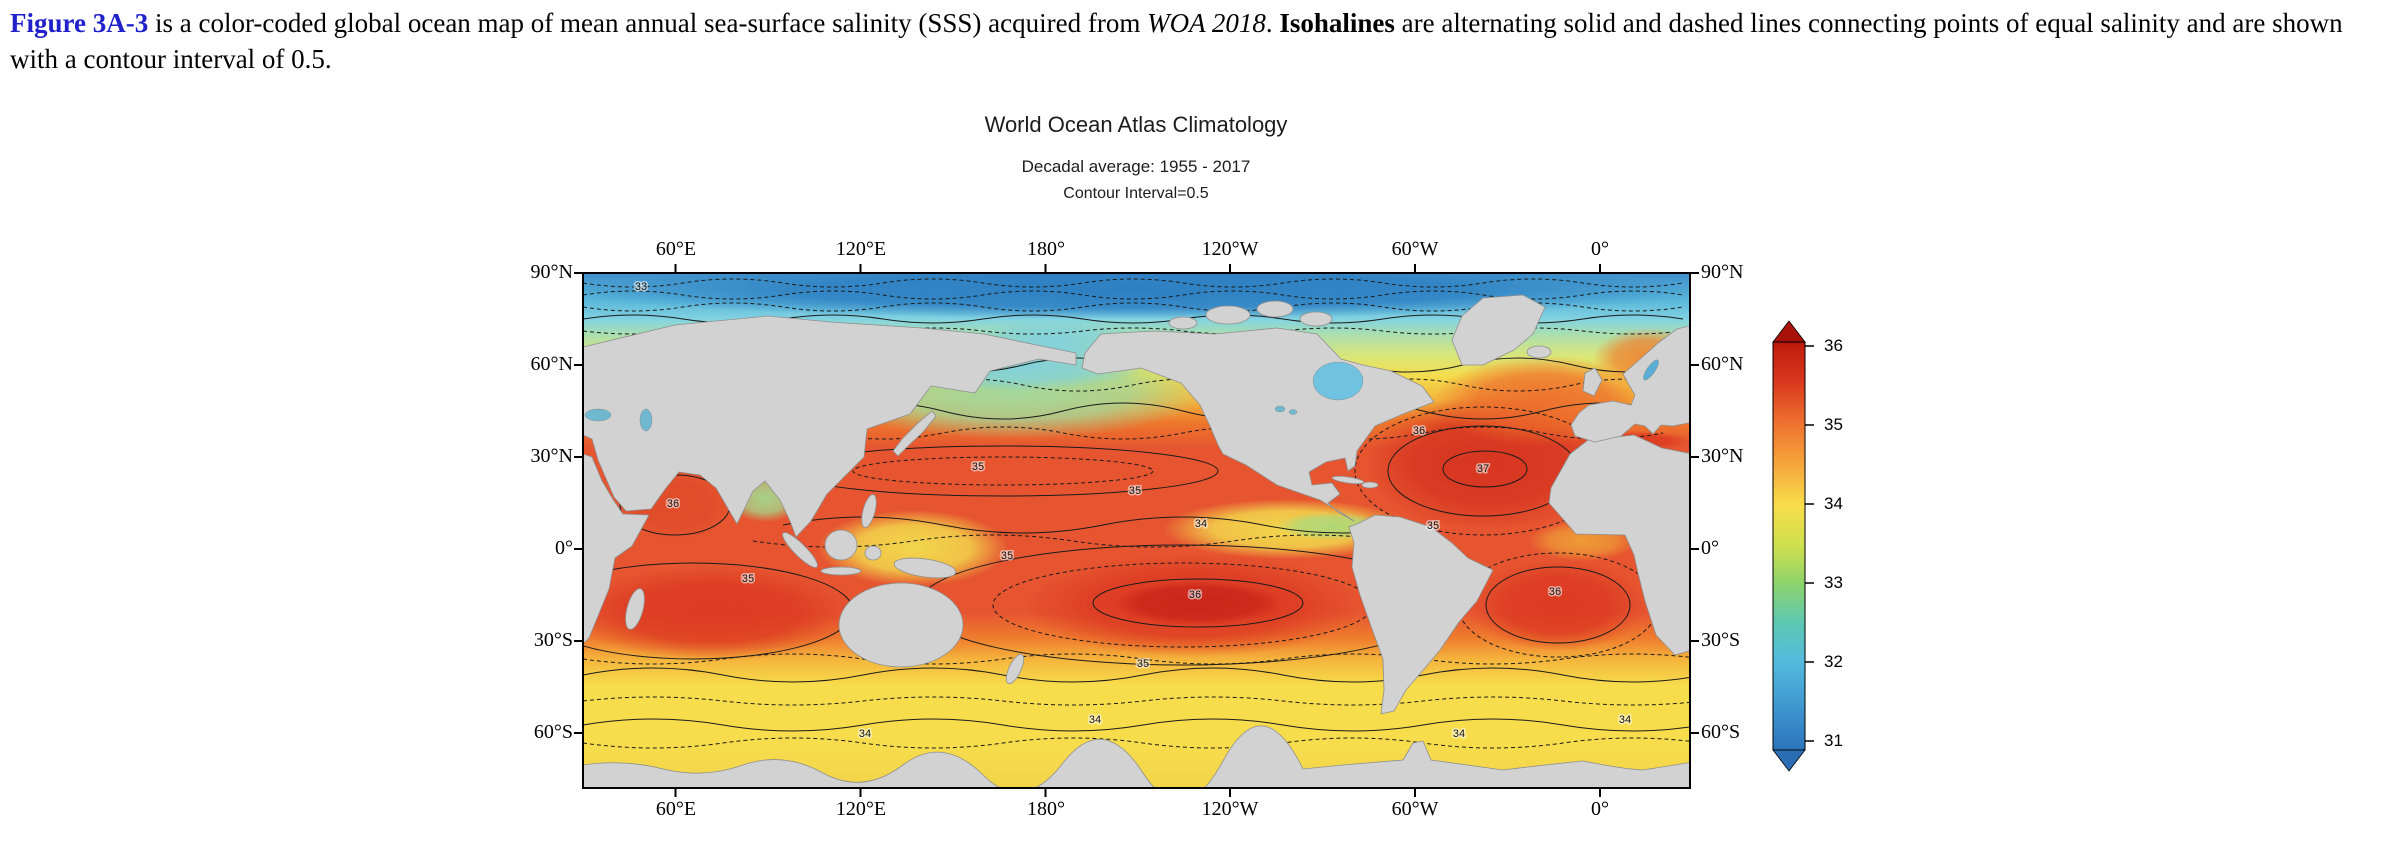 This screenshot has width=2381, height=864. Describe the element at coordinates (1833, 740) in the screenshot. I see `colorbar-label: 31` at that location.